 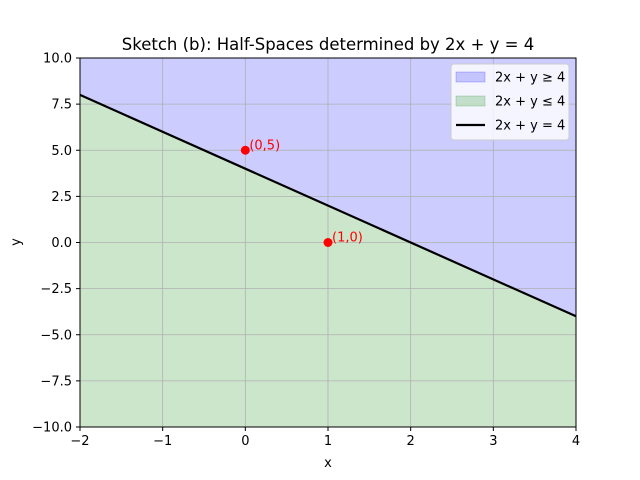 What do you see at coordinates (61, 105) in the screenshot?
I see `y-tick-label: 7.5` at bounding box center [61, 105].